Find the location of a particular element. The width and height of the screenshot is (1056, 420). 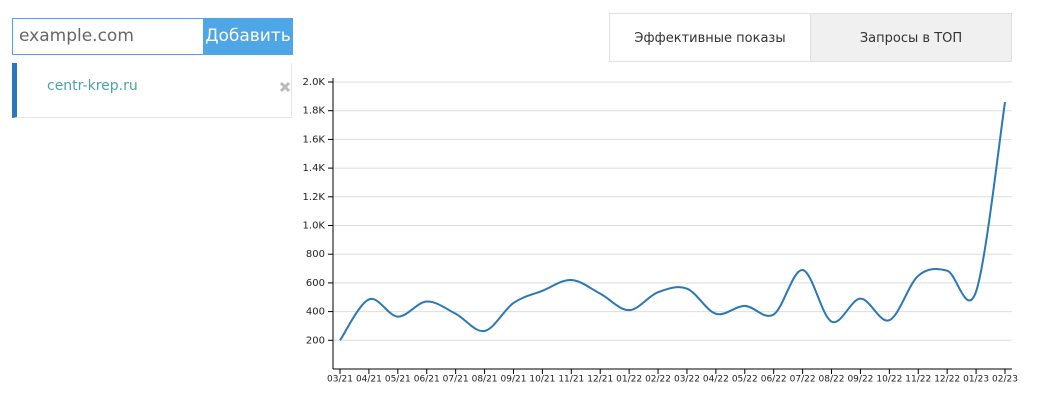

x-tick-label: 10/21 is located at coordinates (542, 380).